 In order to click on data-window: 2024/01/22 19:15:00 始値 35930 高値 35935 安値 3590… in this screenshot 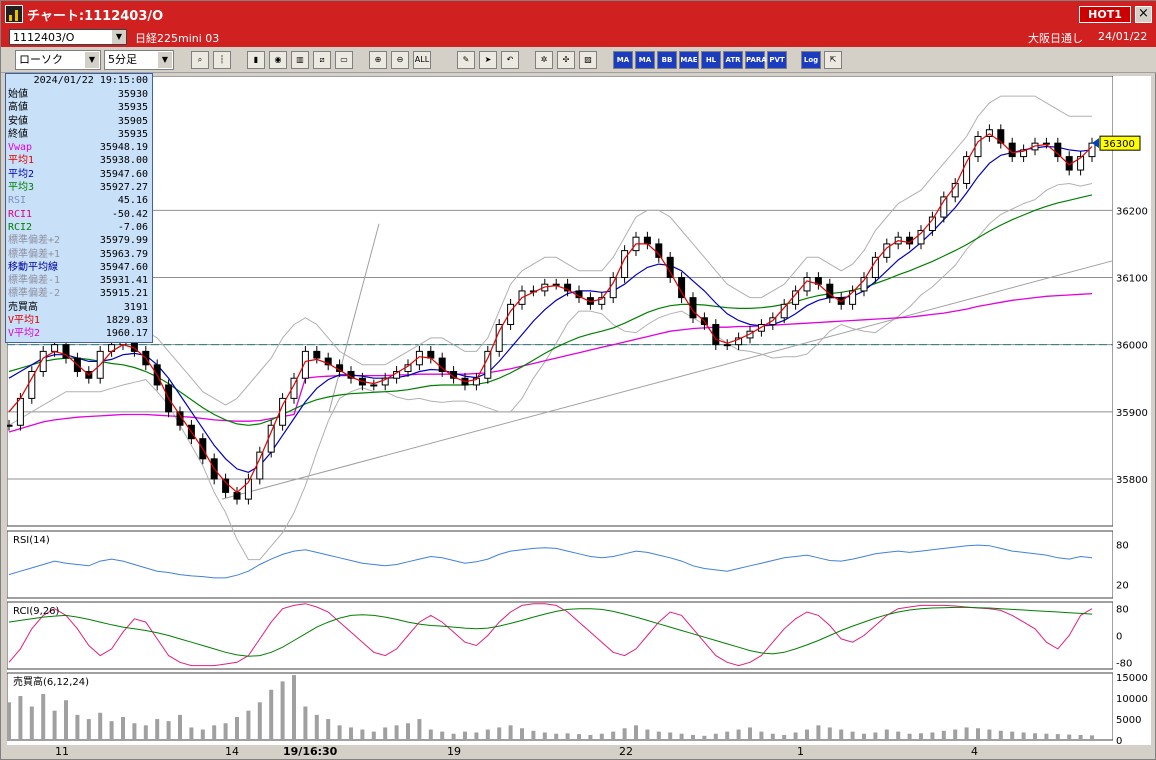, I will do `click(79, 208)`.